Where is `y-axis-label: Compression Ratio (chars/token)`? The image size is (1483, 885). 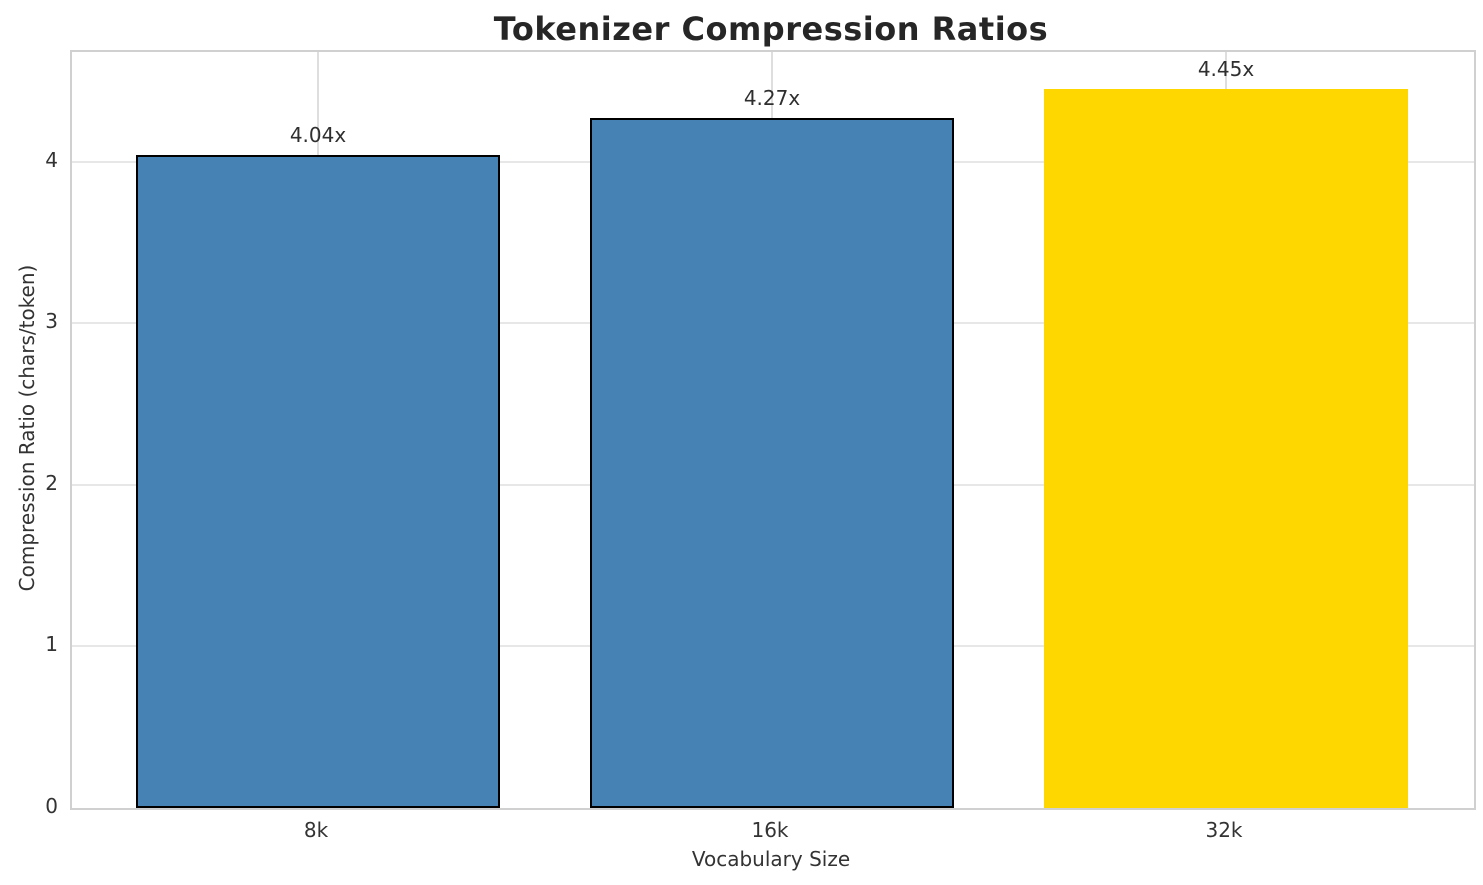 y-axis-label: Compression Ratio (chars/token) is located at coordinates (27, 428).